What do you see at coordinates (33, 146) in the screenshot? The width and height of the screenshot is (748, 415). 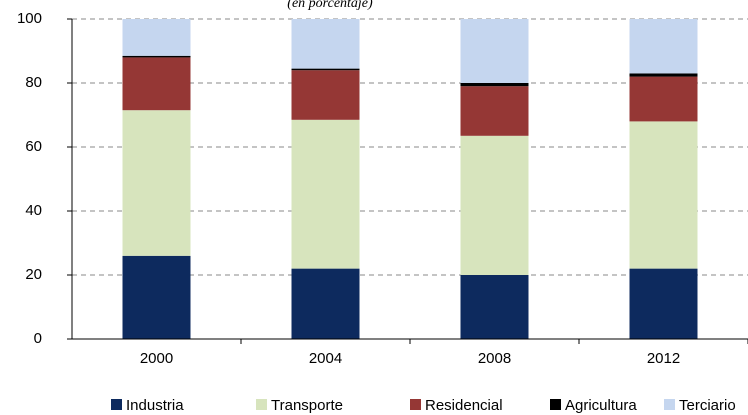 I see `y-tick-label: 60` at bounding box center [33, 146].